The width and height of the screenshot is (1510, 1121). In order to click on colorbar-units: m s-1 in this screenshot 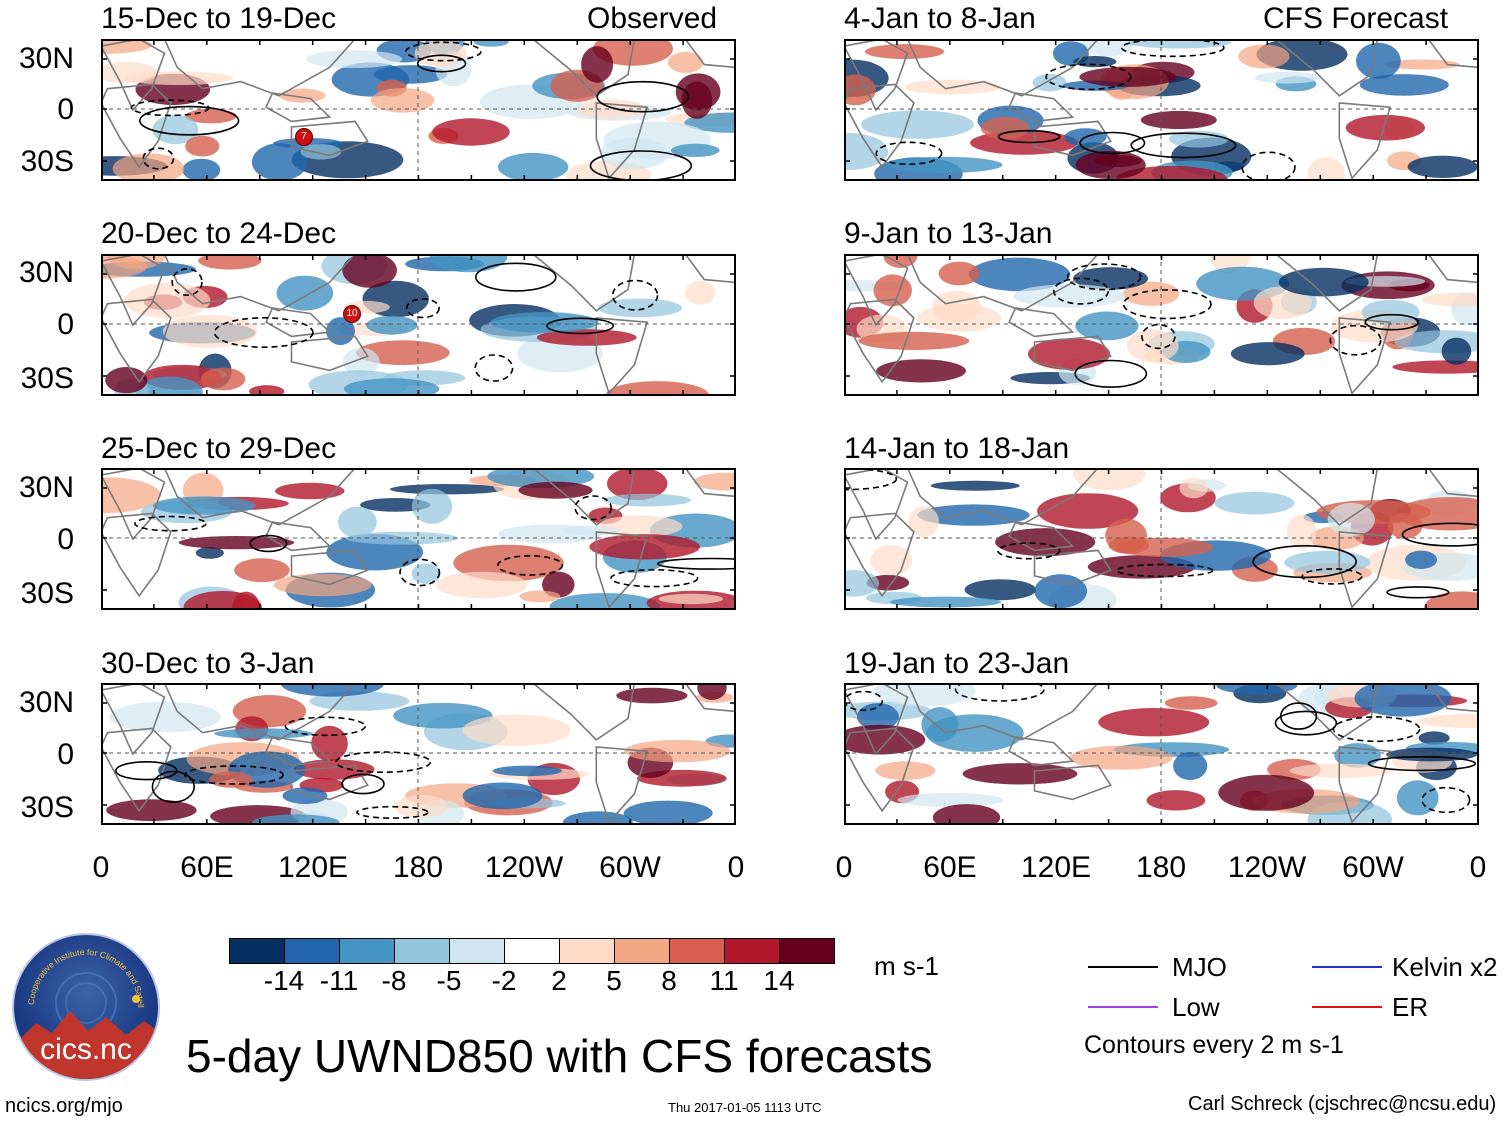, I will do `click(906, 966)`.